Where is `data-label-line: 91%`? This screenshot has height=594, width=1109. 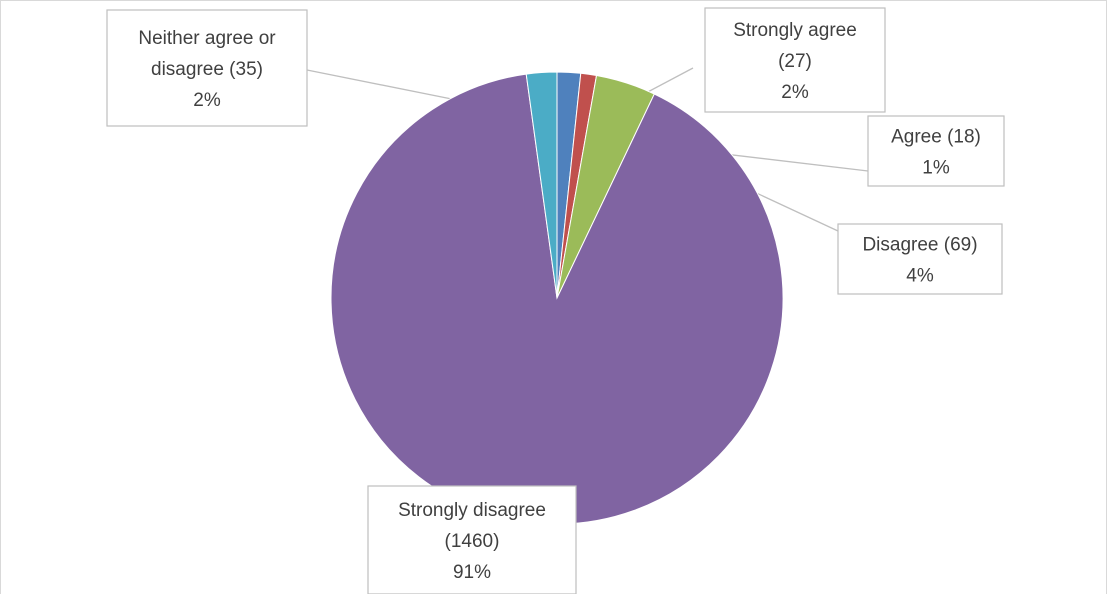
data-label-line: 91% is located at coordinates (472, 572).